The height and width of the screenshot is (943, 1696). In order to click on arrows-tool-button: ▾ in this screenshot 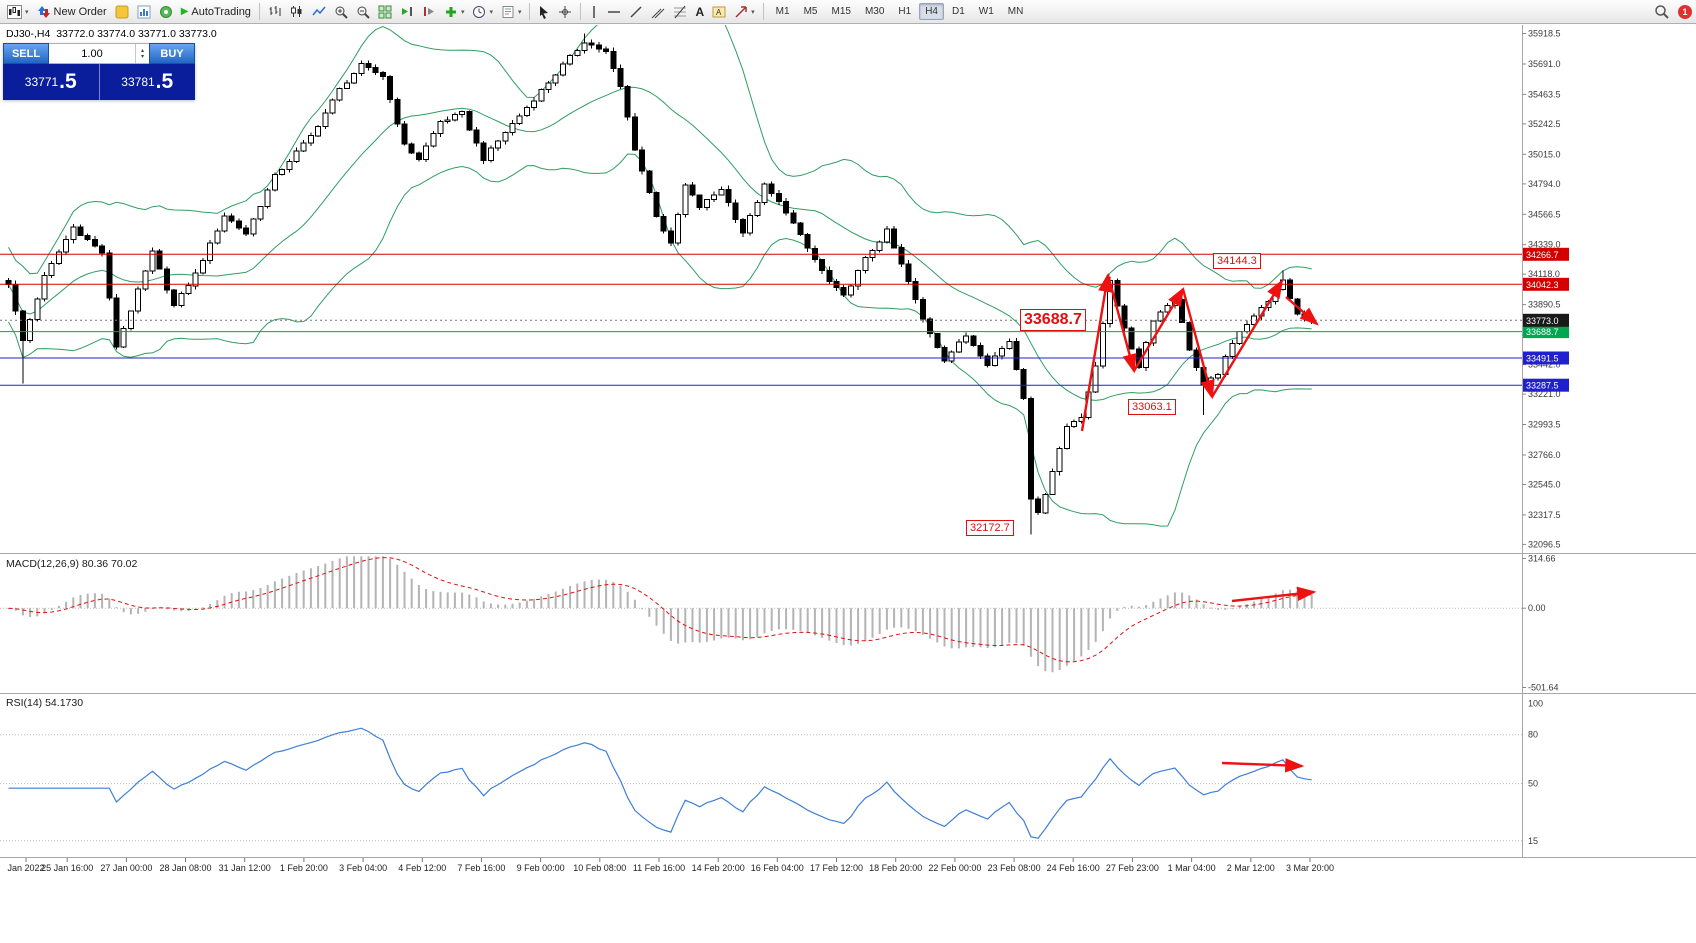, I will do `click(744, 11)`.